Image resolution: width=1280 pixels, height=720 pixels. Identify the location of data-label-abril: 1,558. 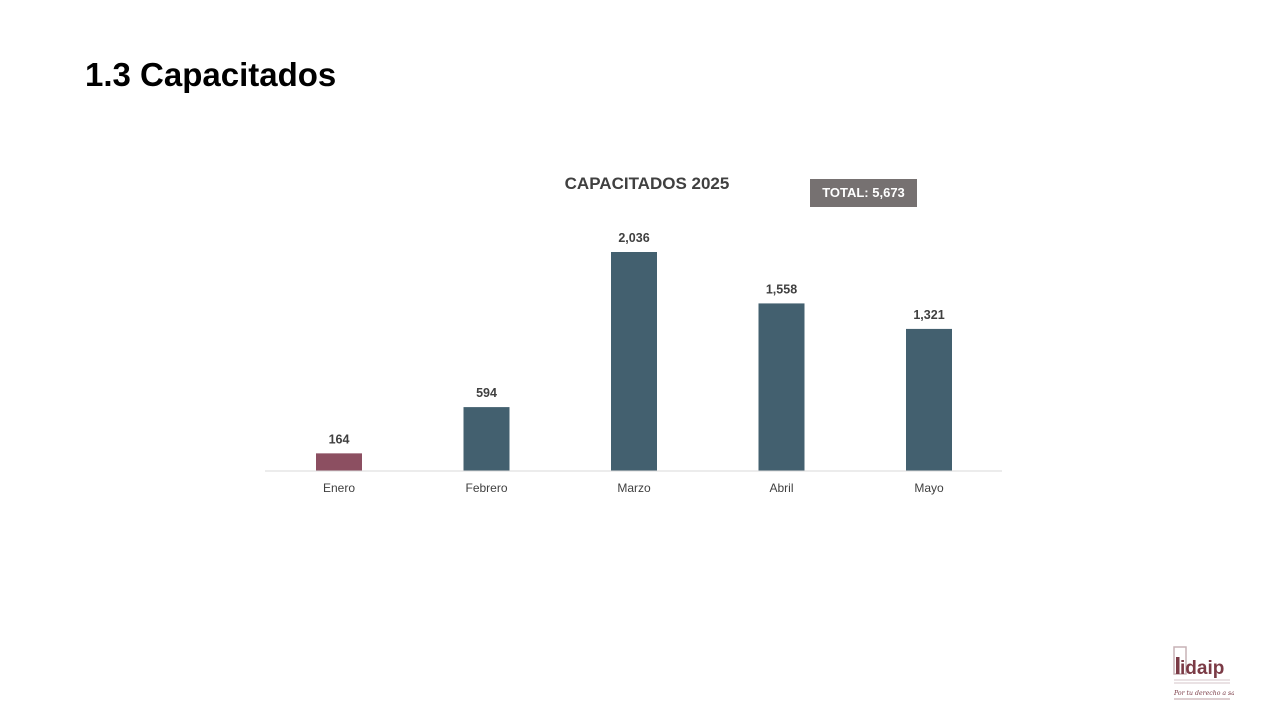
(781, 289).